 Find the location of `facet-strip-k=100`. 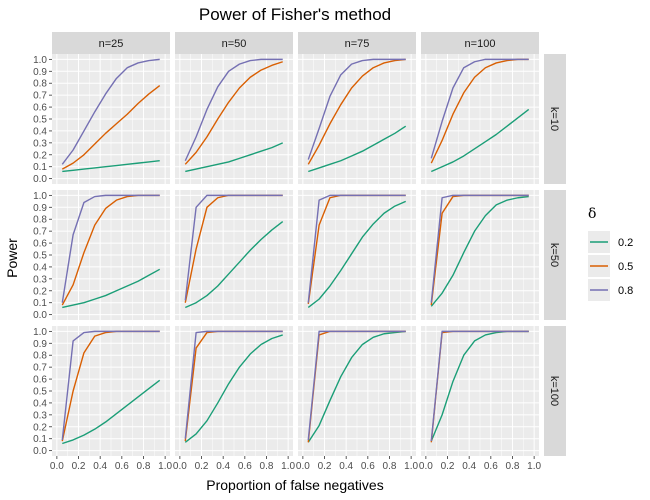

facet-strip-k=100 is located at coordinates (555, 391).